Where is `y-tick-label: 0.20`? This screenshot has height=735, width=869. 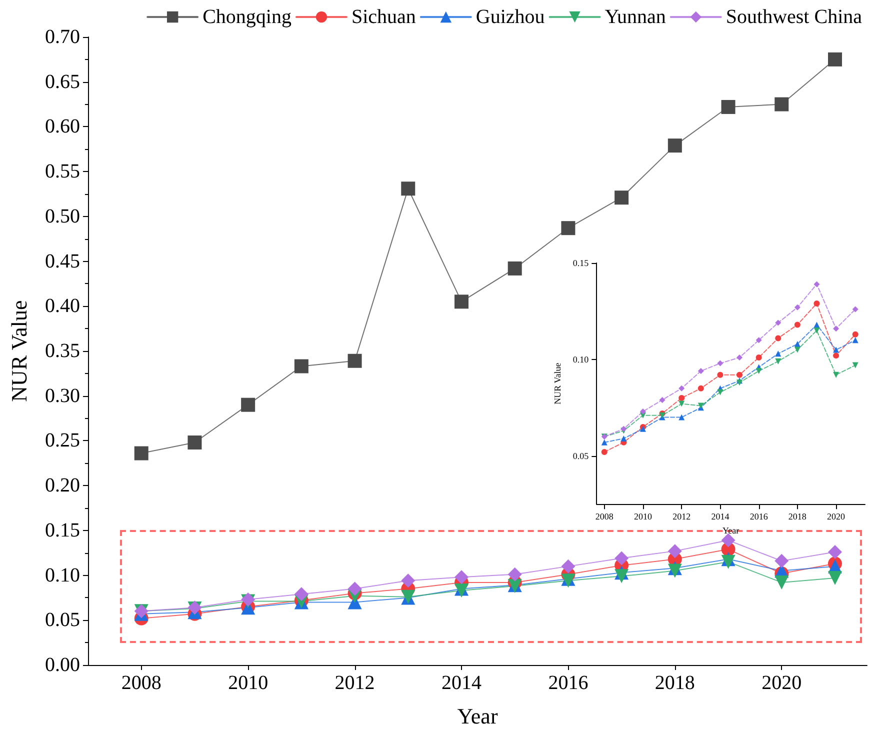 y-tick-label: 0.20 is located at coordinates (62, 485).